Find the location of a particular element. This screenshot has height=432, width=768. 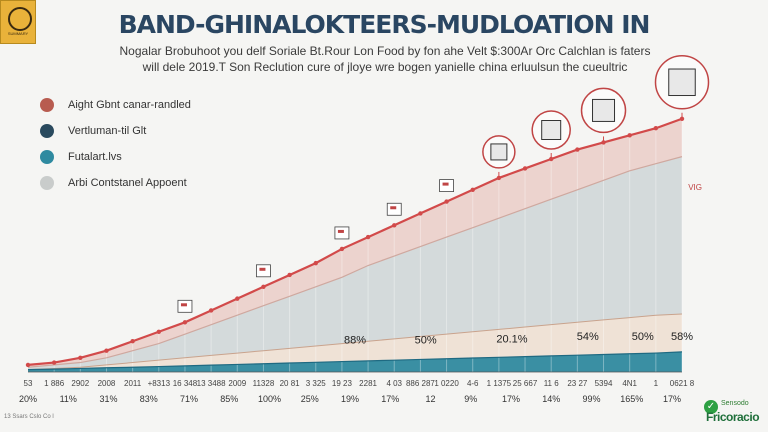

x-tick-label: 25 667 is located at coordinates (525, 383).